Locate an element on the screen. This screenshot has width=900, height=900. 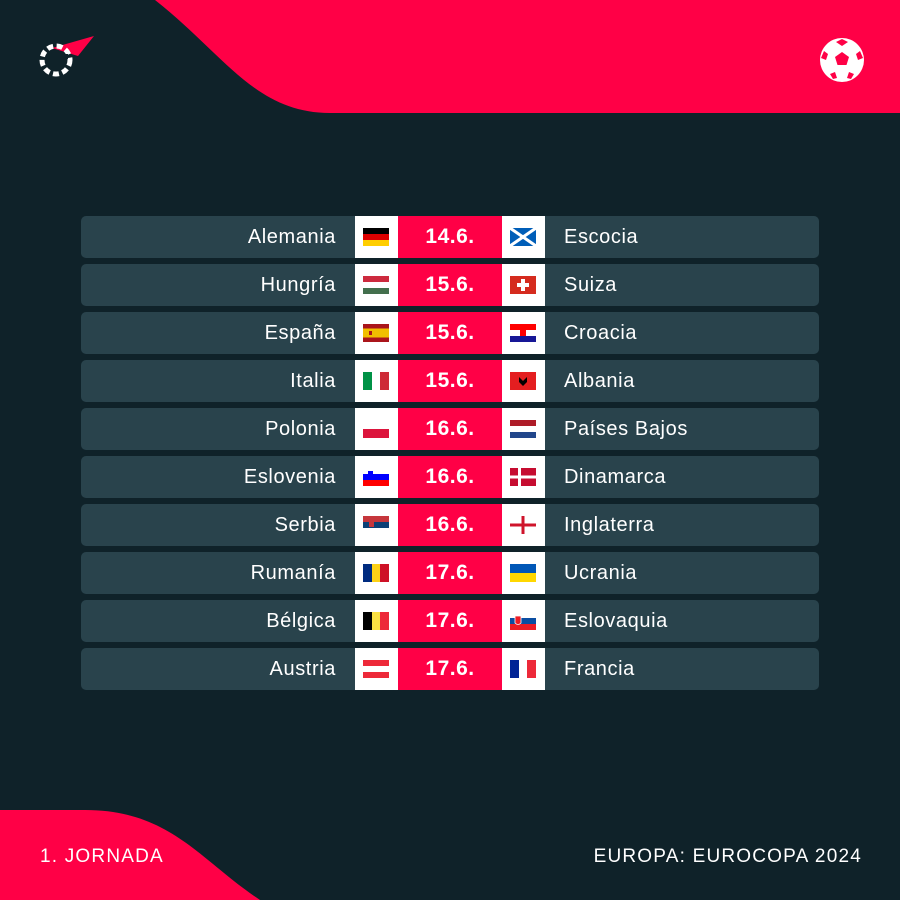
away-team-name: Francia is located at coordinates (599, 669).